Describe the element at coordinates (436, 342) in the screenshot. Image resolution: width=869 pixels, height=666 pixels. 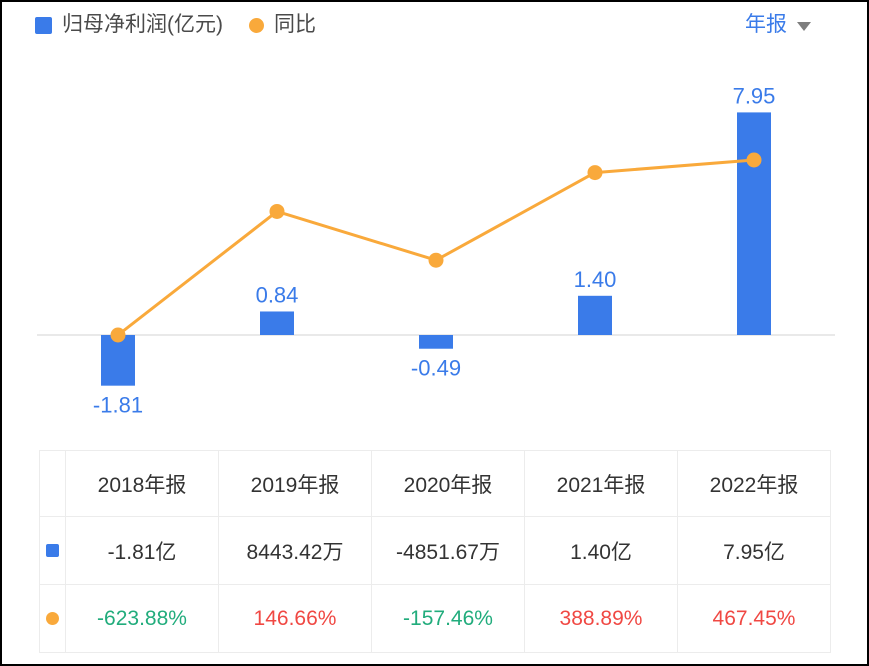
I see `profit-bar-2020年报` at that location.